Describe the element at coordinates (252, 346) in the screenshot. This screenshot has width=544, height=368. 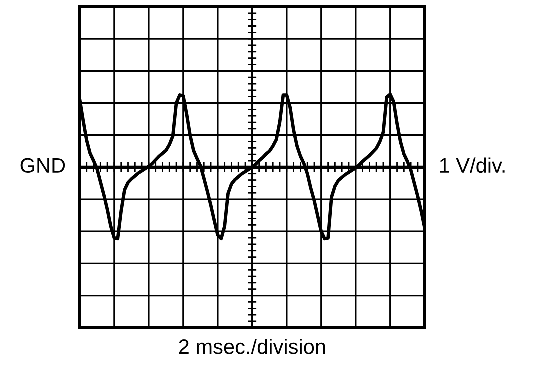
I see `x-axis-title: 2 msec./division` at that location.